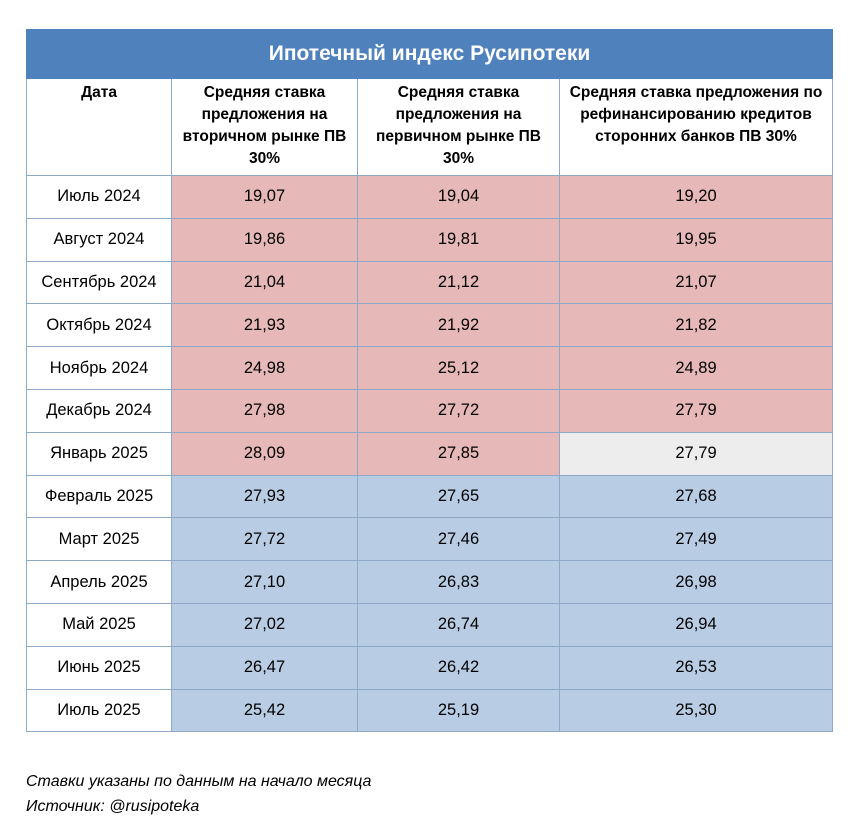 This screenshot has width=856, height=830. I want to click on table-row: Август 2024 19,86 19,81 19,95, so click(429, 239).